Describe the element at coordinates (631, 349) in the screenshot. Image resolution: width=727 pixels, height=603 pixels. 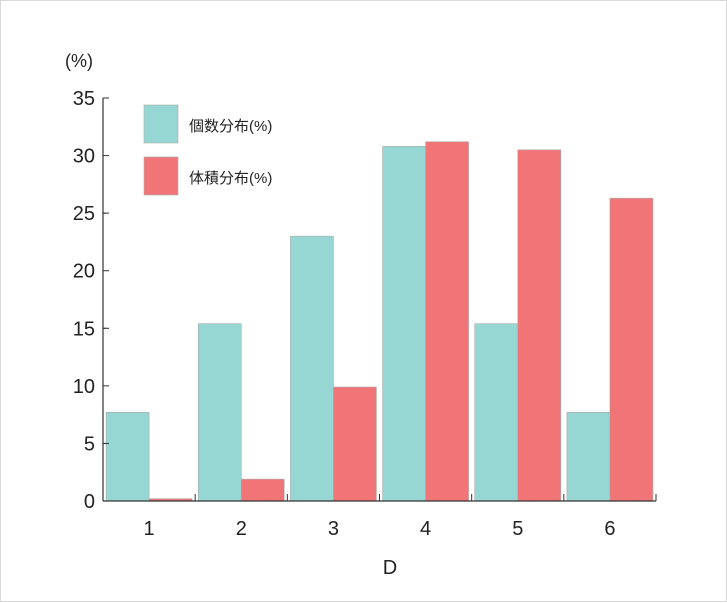
I see `bar-series2-cat6` at that location.